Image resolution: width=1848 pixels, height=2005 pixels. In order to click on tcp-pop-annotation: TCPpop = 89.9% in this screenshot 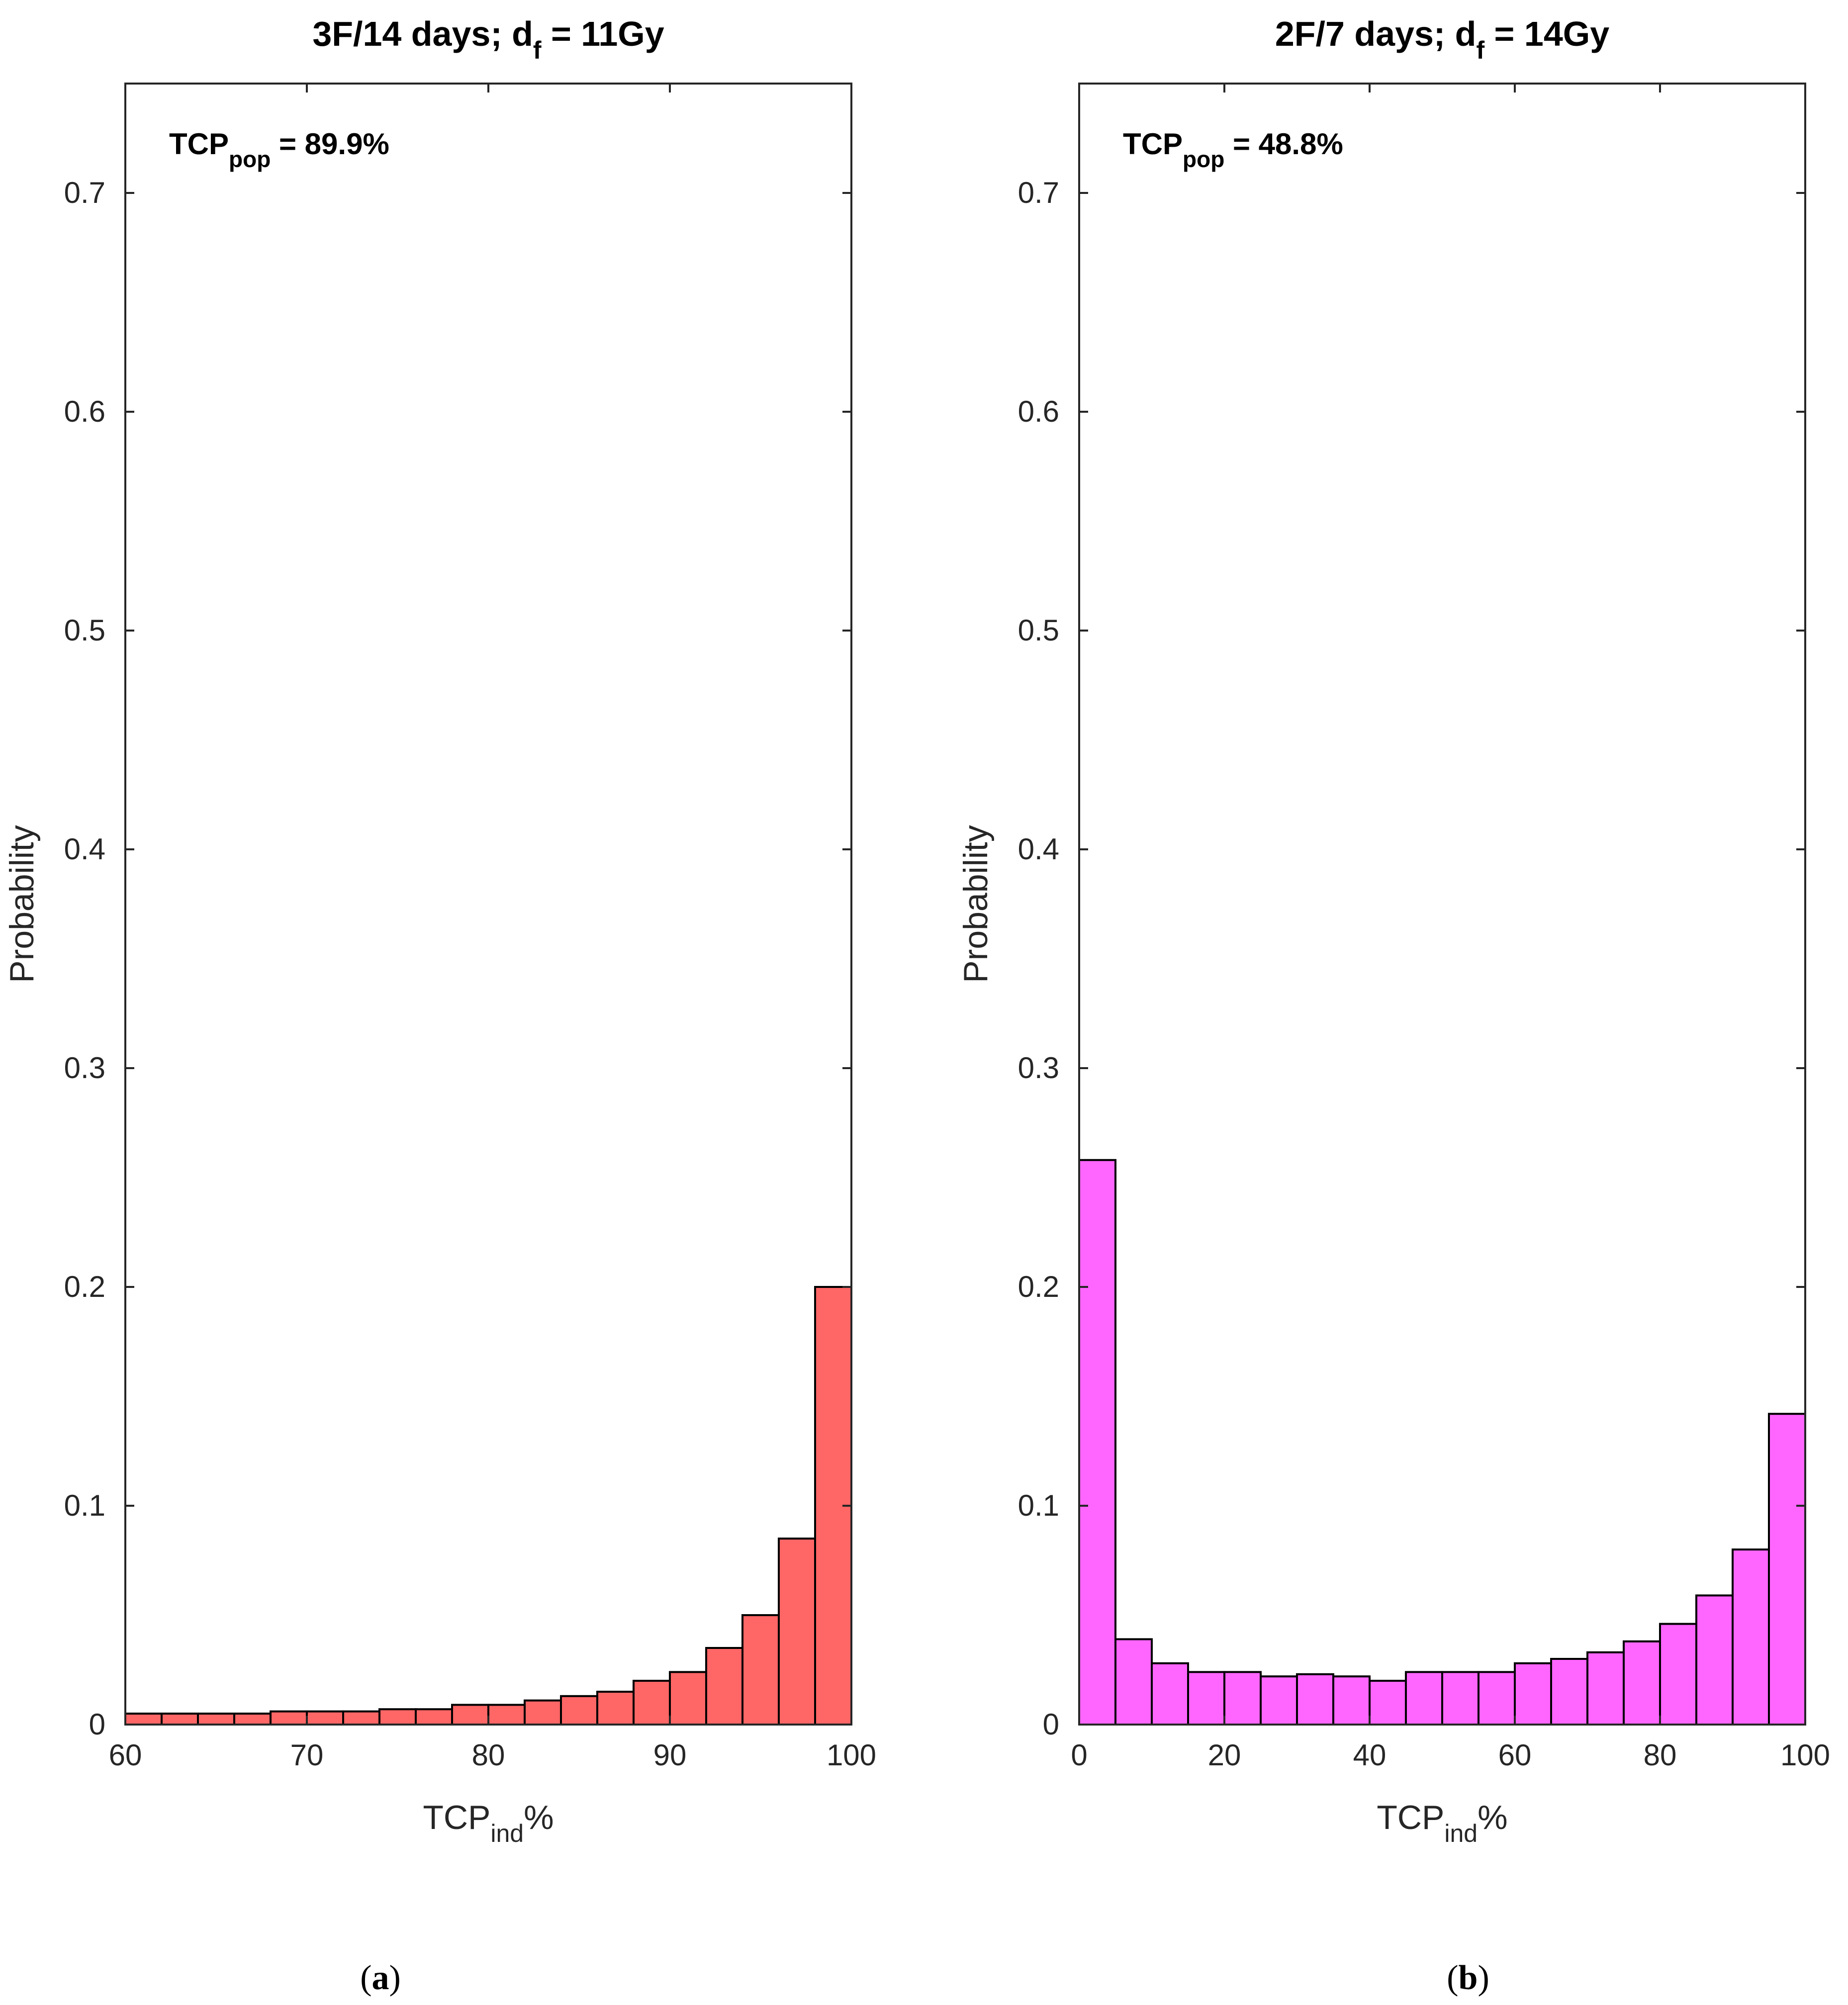, I will do `click(279, 149)`.